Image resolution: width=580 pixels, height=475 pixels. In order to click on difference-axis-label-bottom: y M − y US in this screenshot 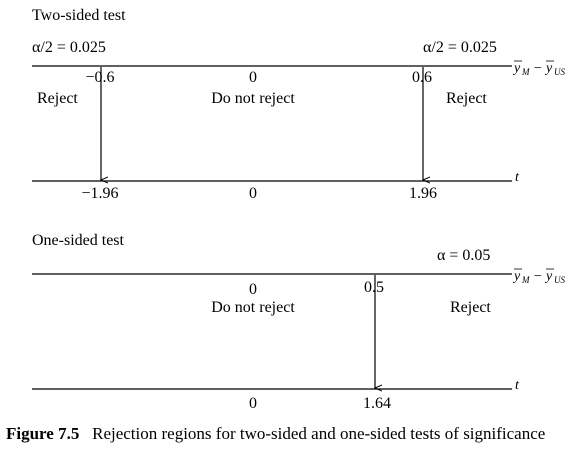, I will do `click(538, 276)`.